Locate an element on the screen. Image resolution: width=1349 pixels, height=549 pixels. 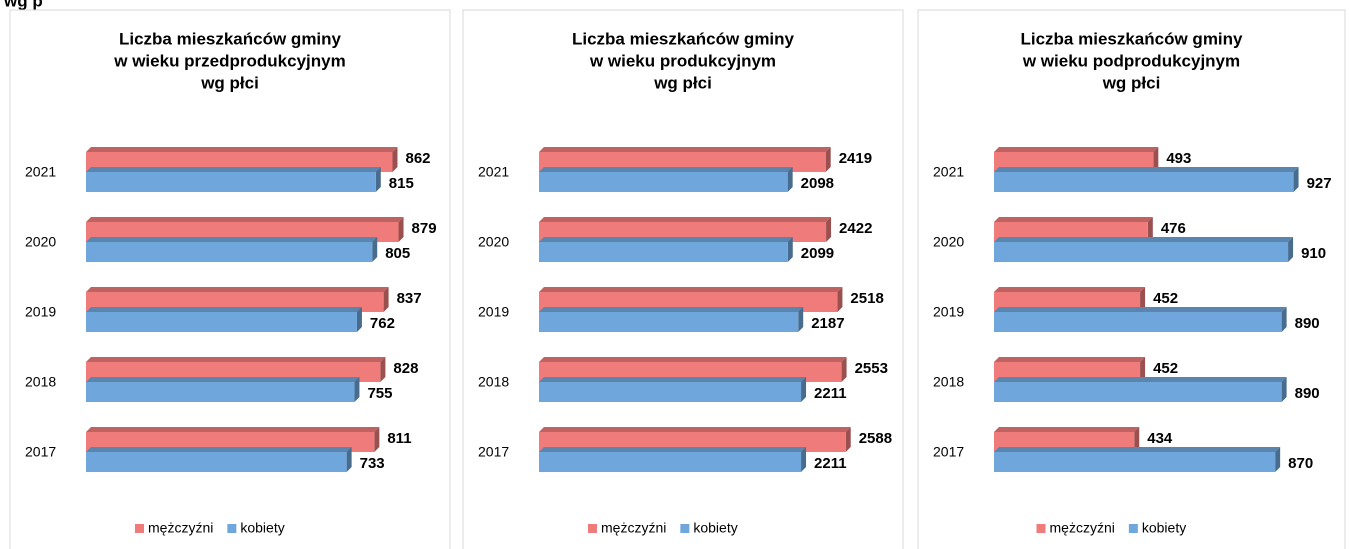
data-label: 2422 is located at coordinates (855, 228).